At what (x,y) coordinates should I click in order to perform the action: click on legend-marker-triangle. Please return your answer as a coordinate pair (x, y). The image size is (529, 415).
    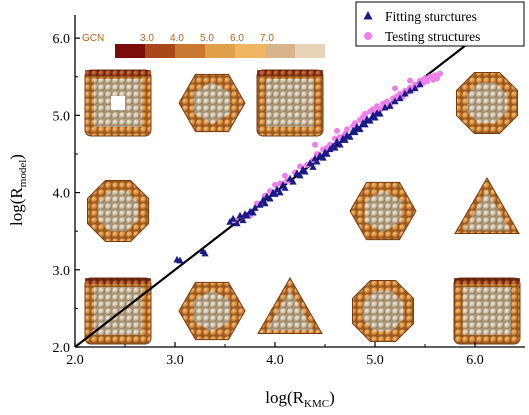
    Looking at the image, I should click on (368, 15).